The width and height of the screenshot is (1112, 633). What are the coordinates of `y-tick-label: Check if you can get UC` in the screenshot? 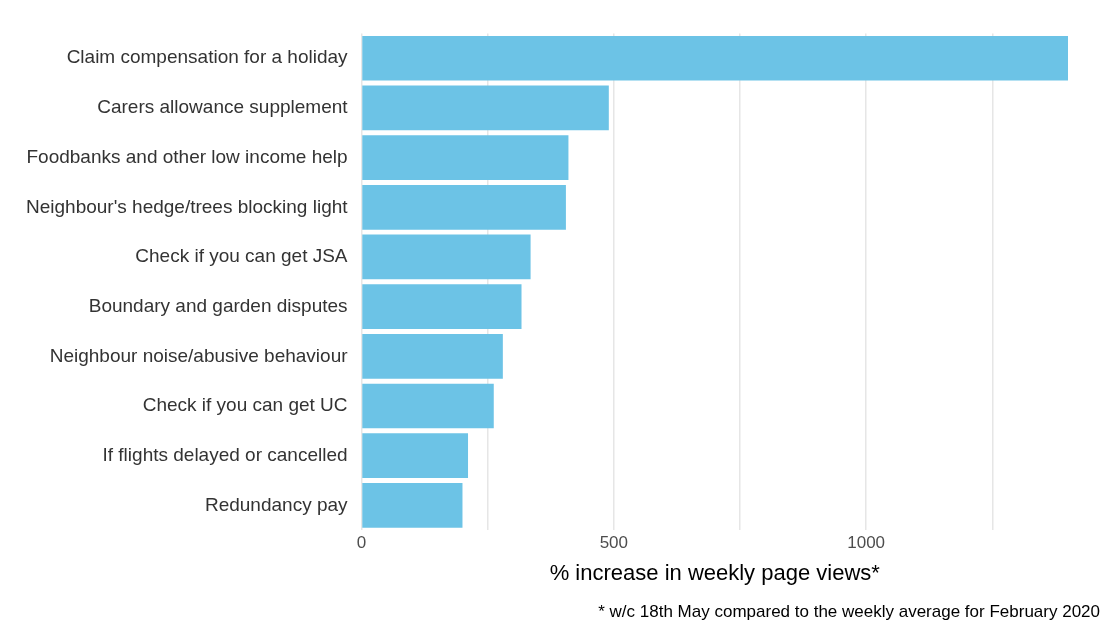 It's located at (245, 405).